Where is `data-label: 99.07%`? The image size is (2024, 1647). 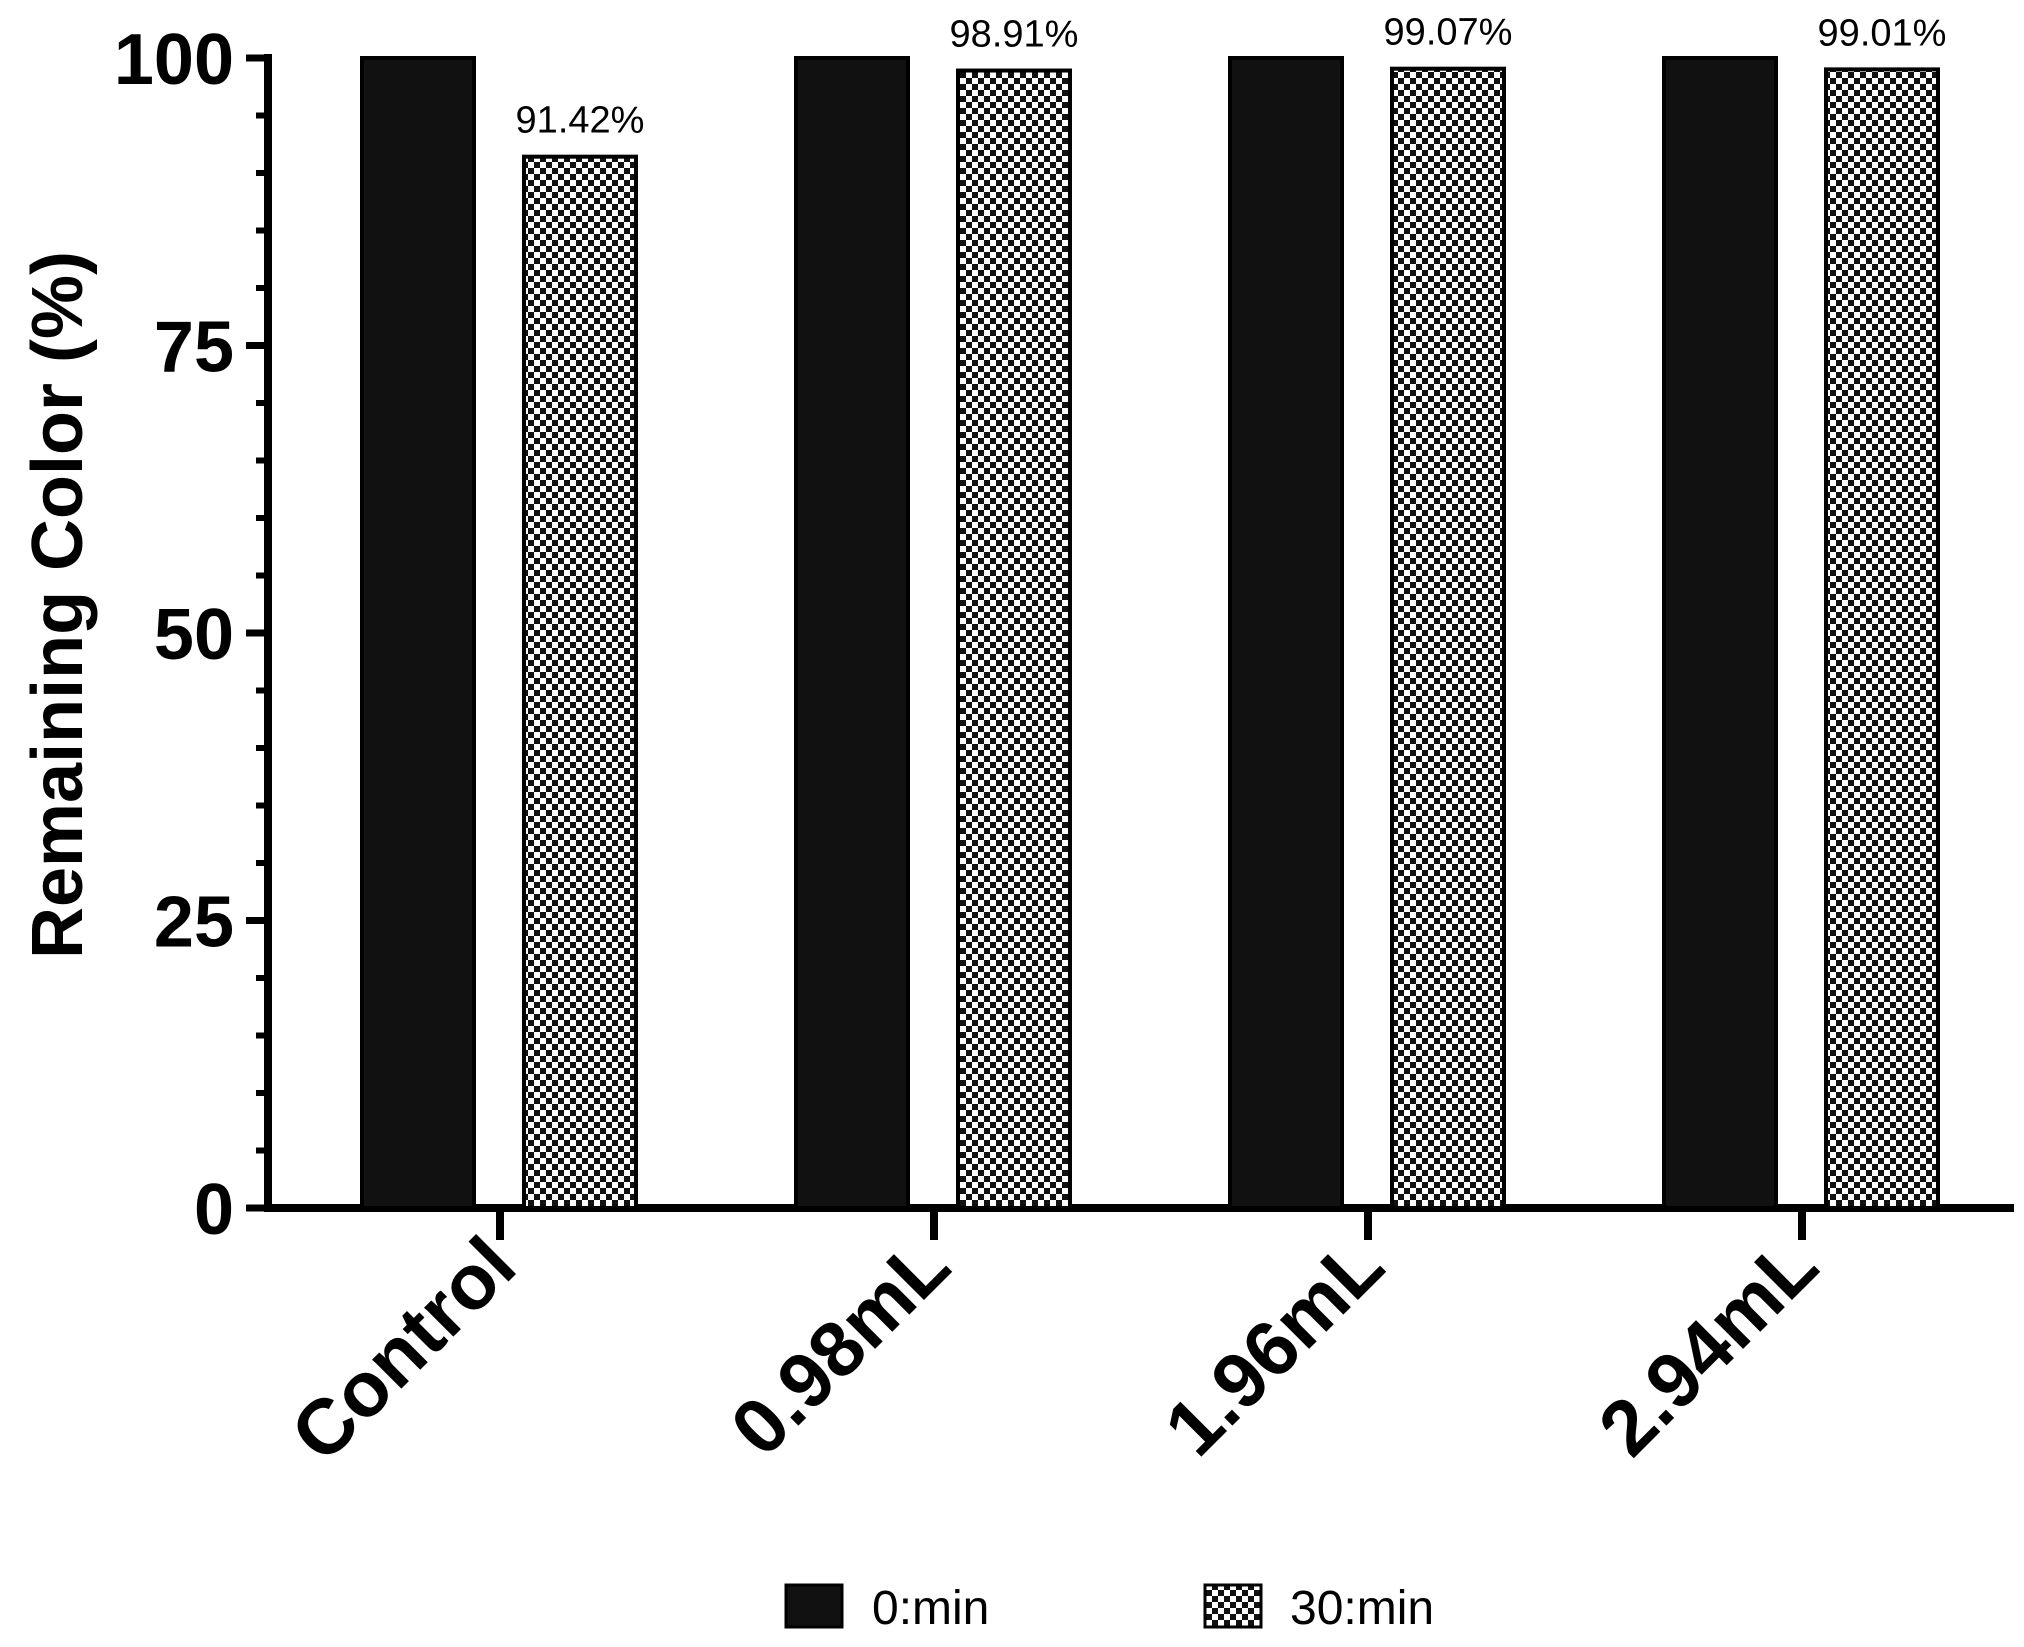
data-label: 99.07% is located at coordinates (1448, 33).